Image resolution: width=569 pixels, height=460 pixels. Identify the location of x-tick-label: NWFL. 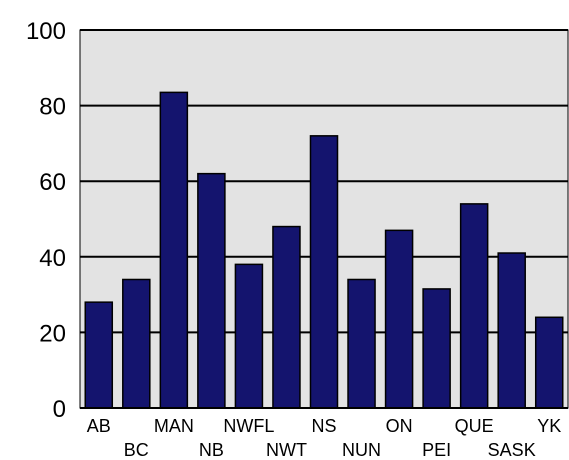
(248, 426).